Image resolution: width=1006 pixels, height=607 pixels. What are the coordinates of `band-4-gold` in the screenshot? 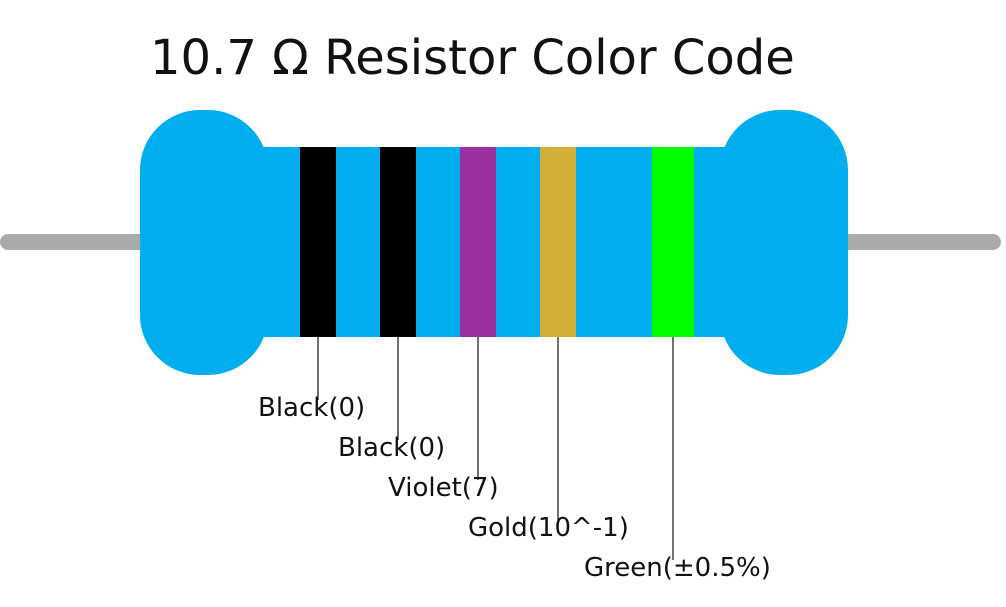 It's located at (558, 242).